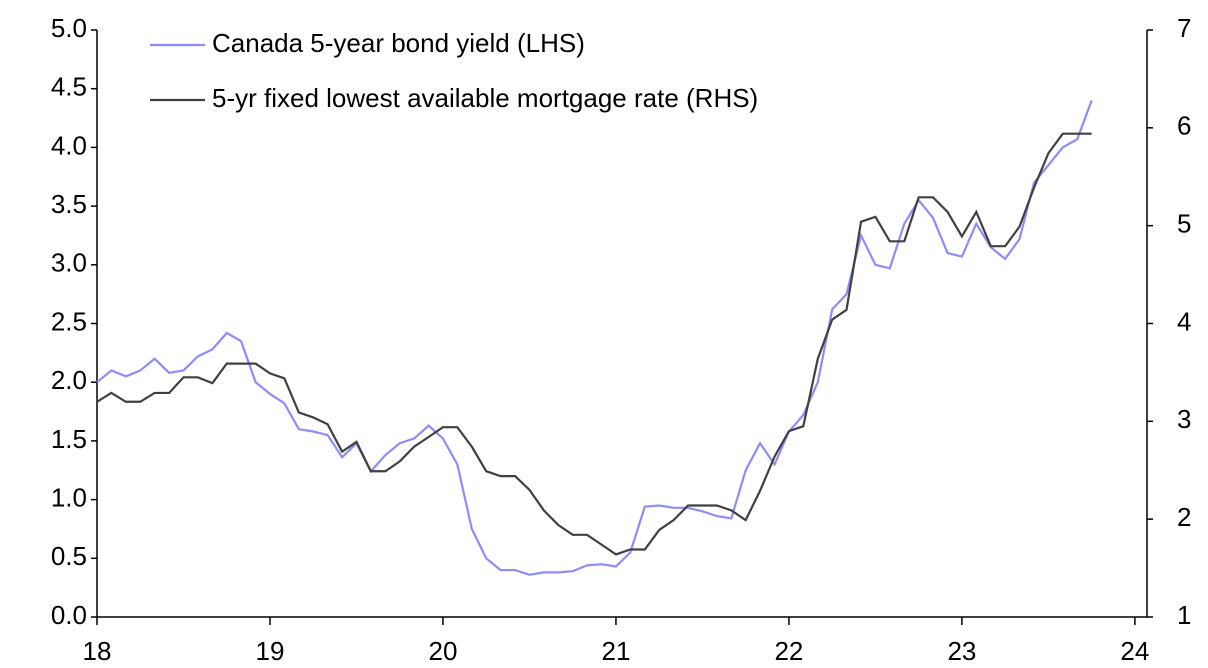 The height and width of the screenshot is (668, 1208). Describe the element at coordinates (1184, 517) in the screenshot. I see `y2-tick-label: 2` at that location.